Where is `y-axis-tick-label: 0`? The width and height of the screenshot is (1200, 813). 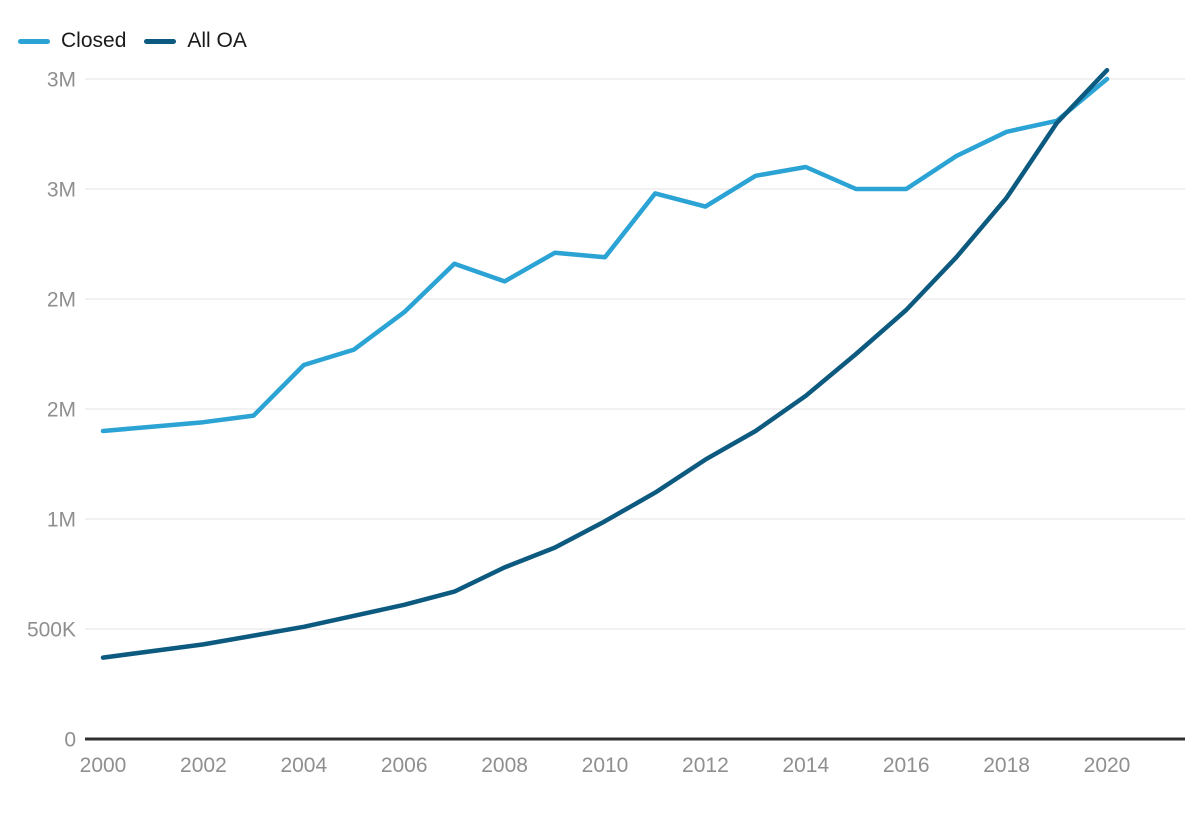
y-axis-tick-label: 0 is located at coordinates (70, 739).